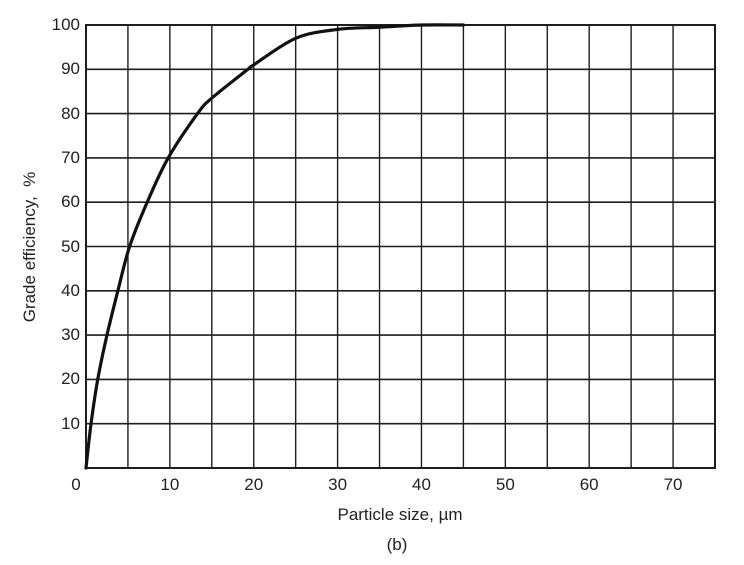 This screenshot has width=744, height=565. I want to click on x-tick-label: 30, so click(338, 484).